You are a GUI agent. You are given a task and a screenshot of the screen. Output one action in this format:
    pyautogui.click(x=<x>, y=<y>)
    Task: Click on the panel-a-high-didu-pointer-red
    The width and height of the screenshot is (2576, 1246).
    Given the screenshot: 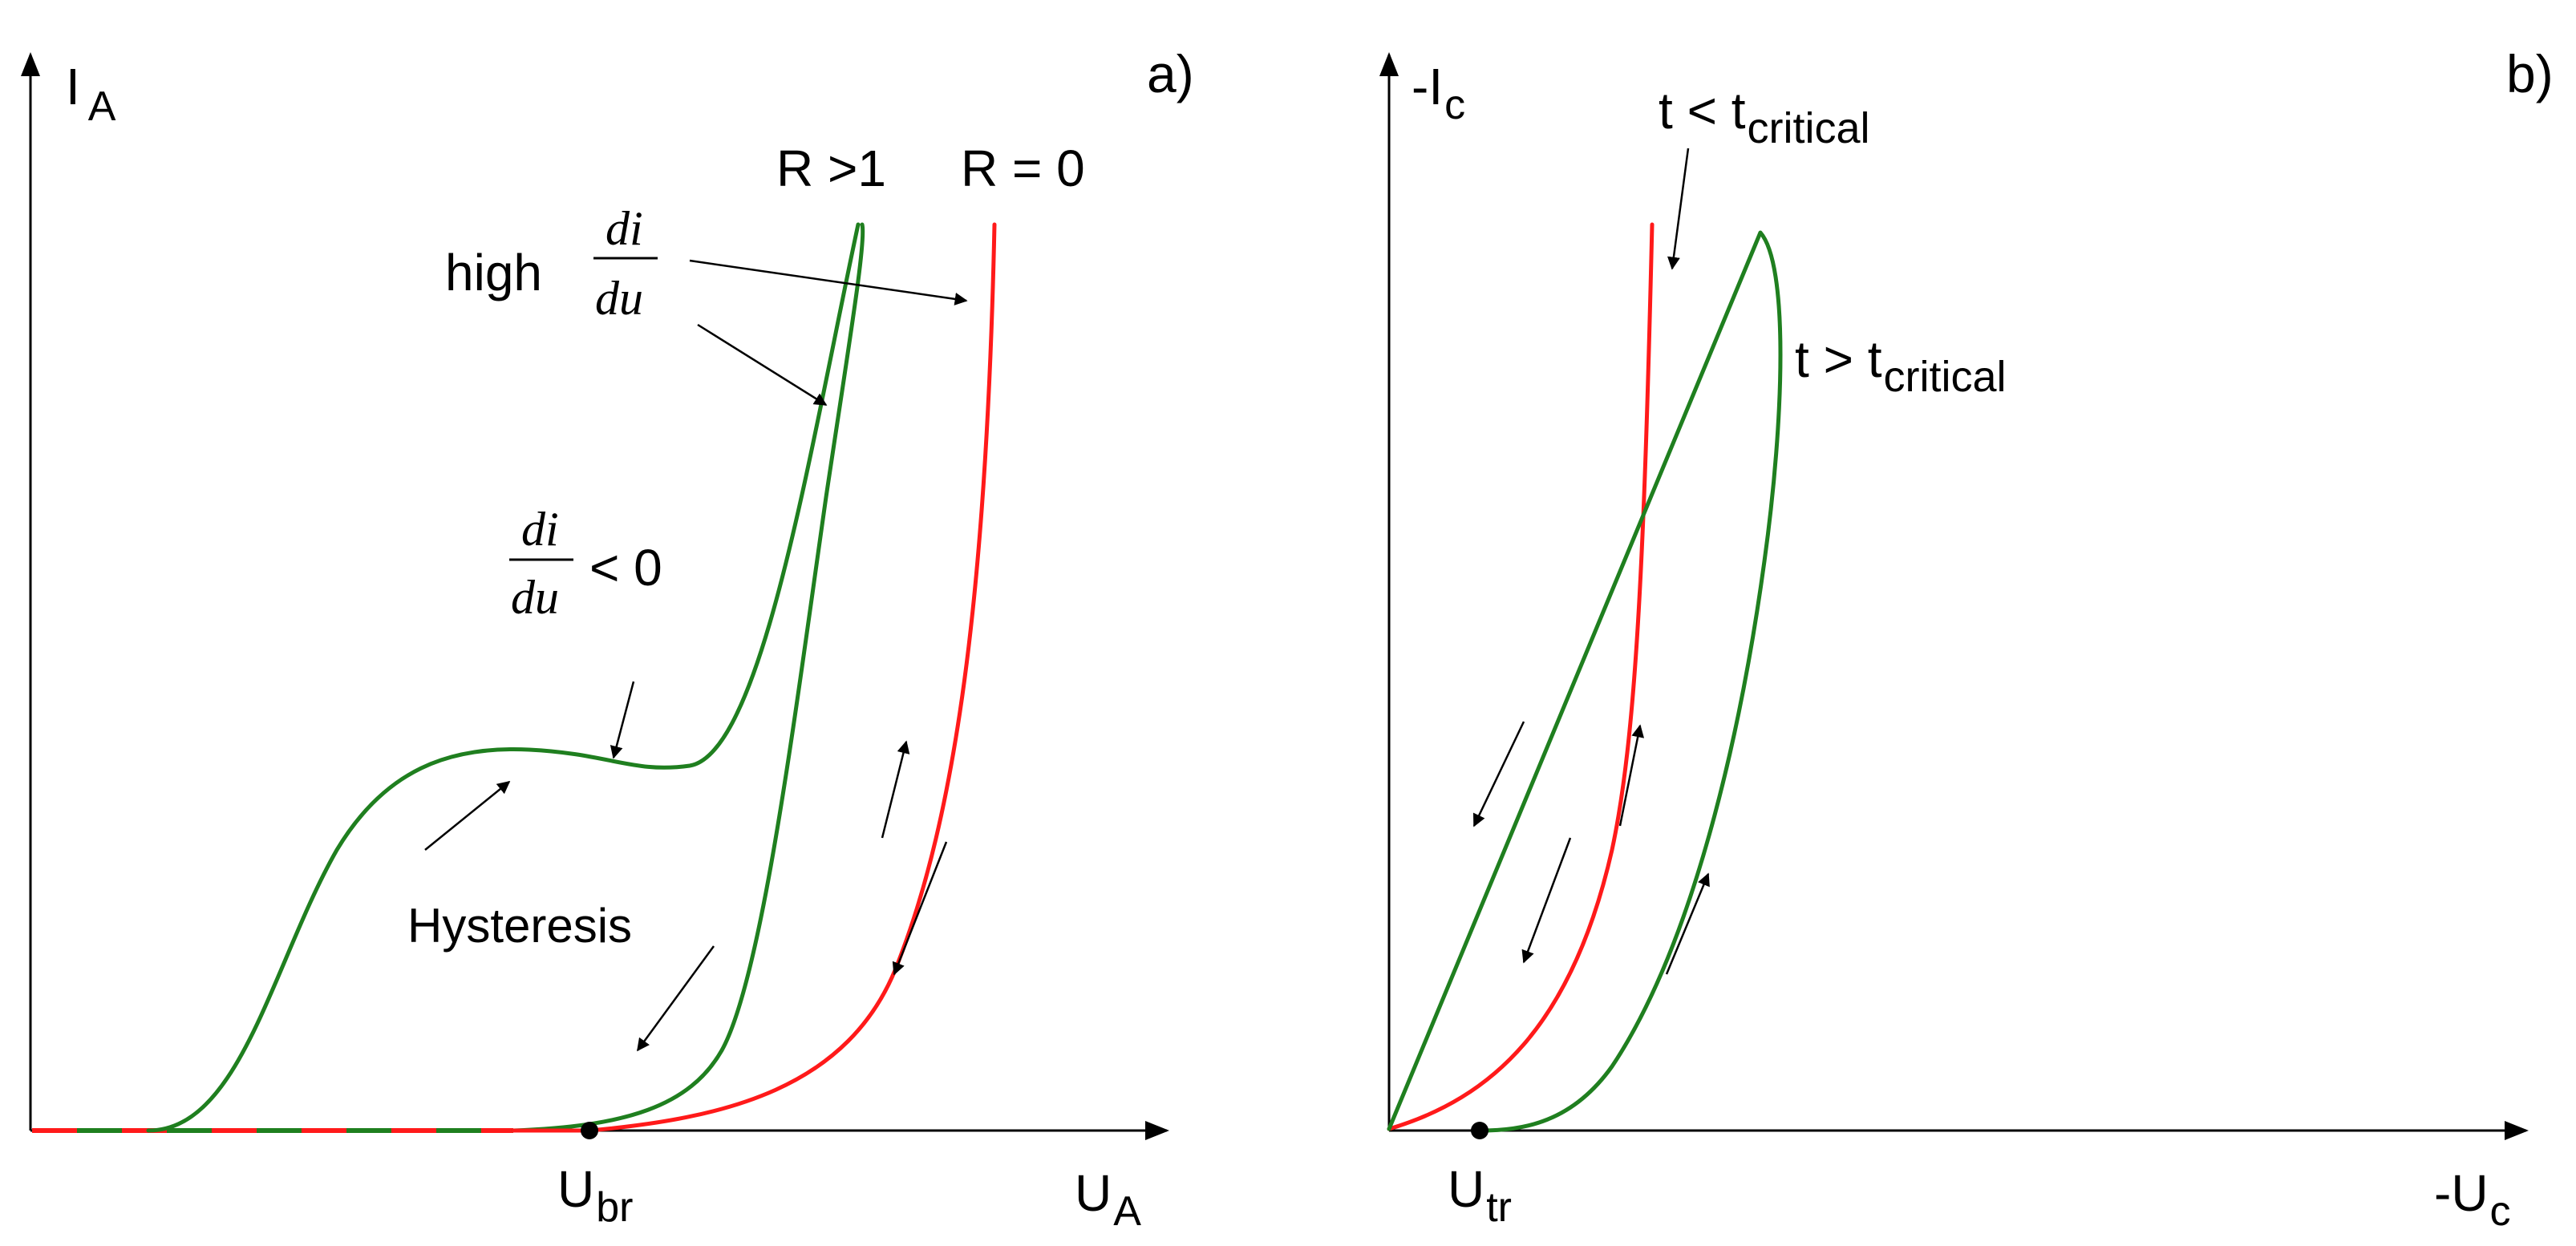 What is the action you would take?
    pyautogui.click(x=828, y=282)
    